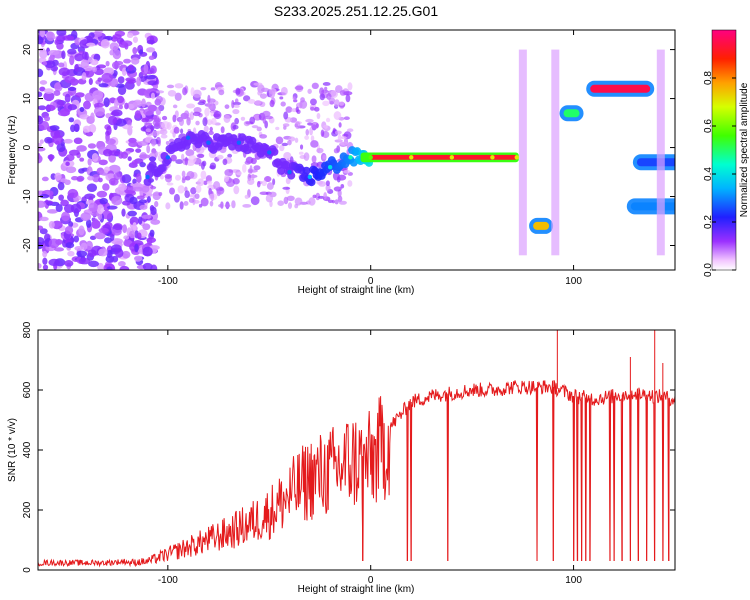  What do you see at coordinates (573, 580) in the screenshot?
I see `x-tick-label: 100` at bounding box center [573, 580].